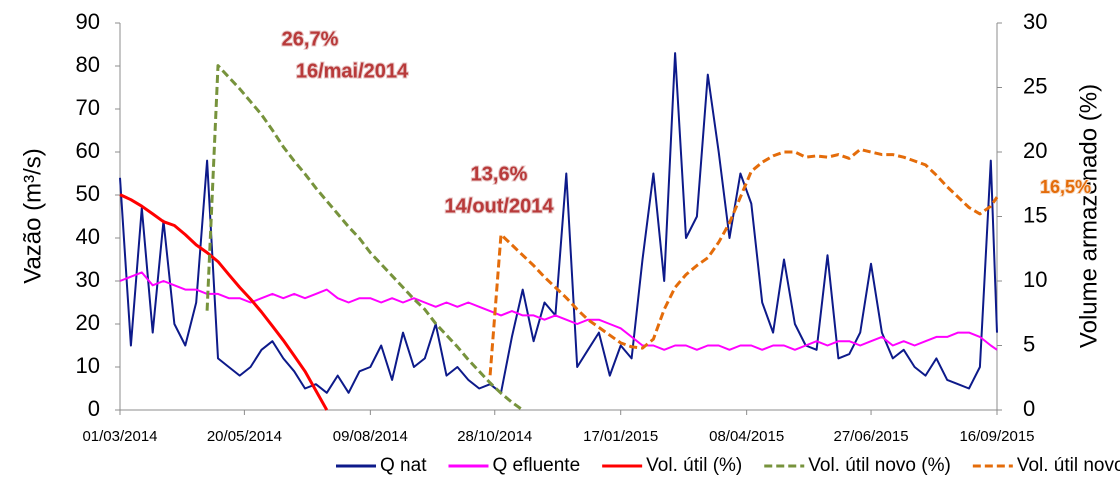 This screenshot has height=490, width=1120. I want to click on y2-tick-label: 10, so click(1035, 279).